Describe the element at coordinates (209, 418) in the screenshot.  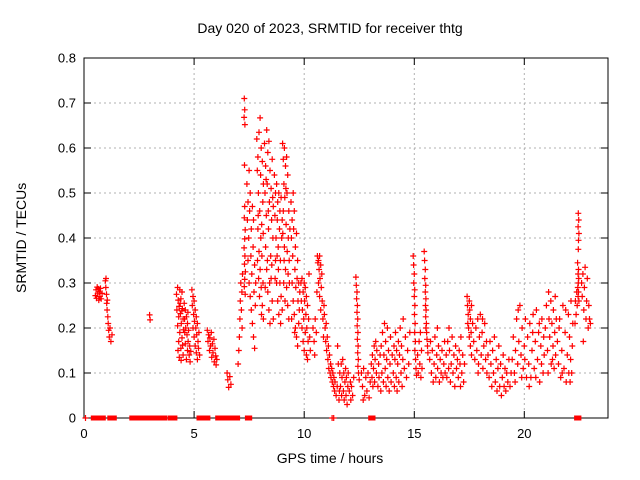
I see `zero-value-plus-marks` at that location.